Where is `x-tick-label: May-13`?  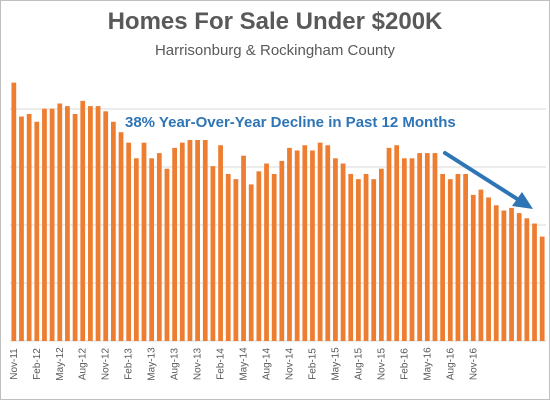 x-tick-label: May-13 is located at coordinates (152, 364).